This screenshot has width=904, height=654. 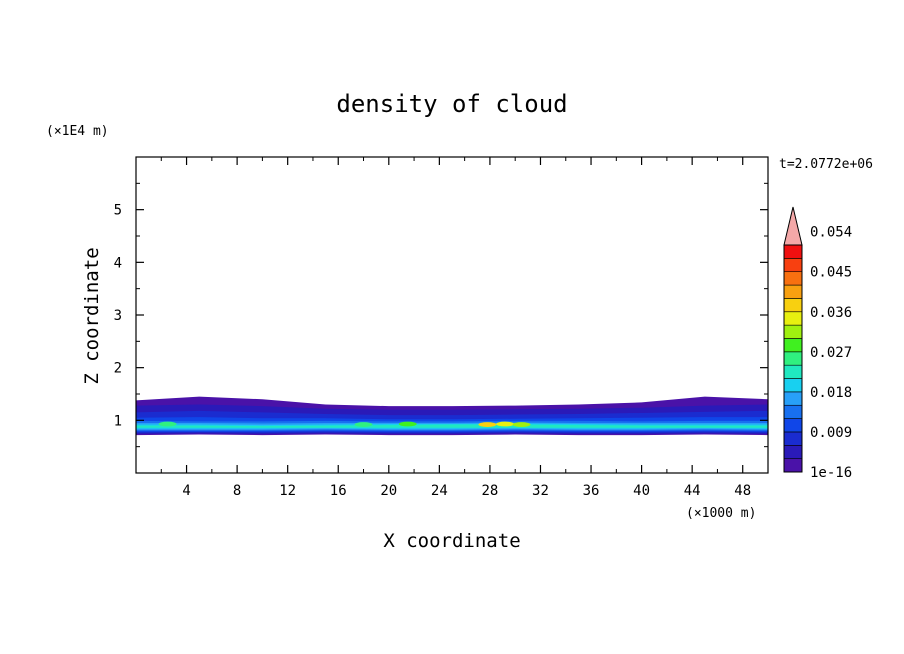 I want to click on x-tick-label-24: 24, so click(x=439, y=491).